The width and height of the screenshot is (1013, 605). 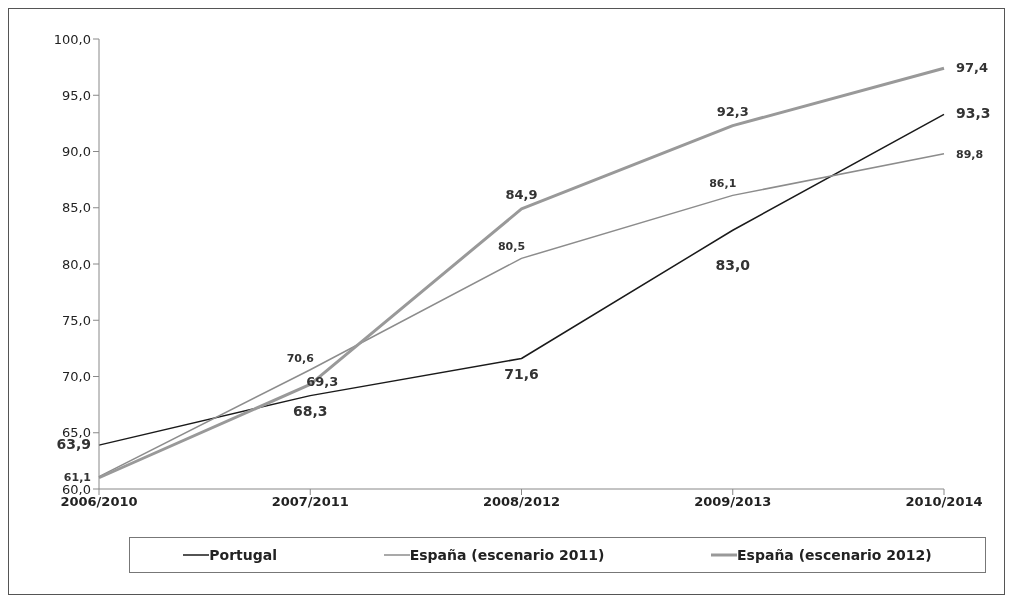 I want to click on y-tick-label: 95,0, so click(x=76, y=95).